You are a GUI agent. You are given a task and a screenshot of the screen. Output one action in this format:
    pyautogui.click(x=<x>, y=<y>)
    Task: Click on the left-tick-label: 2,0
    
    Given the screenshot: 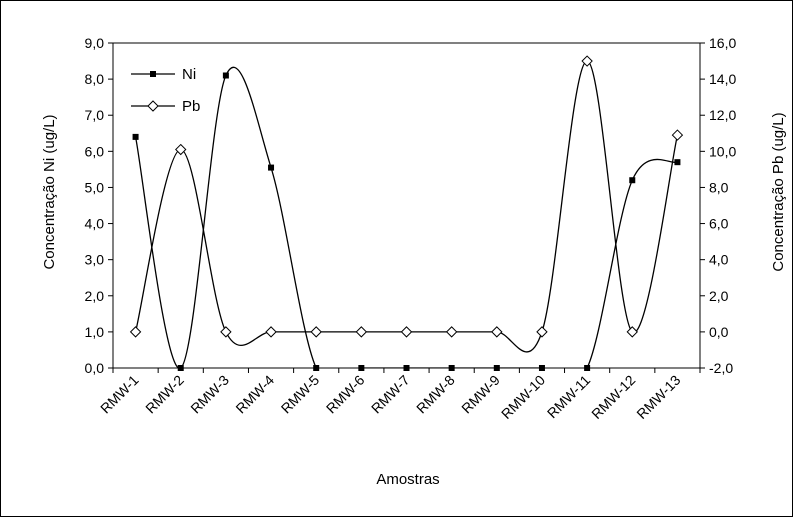 What is the action you would take?
    pyautogui.click(x=95, y=296)
    